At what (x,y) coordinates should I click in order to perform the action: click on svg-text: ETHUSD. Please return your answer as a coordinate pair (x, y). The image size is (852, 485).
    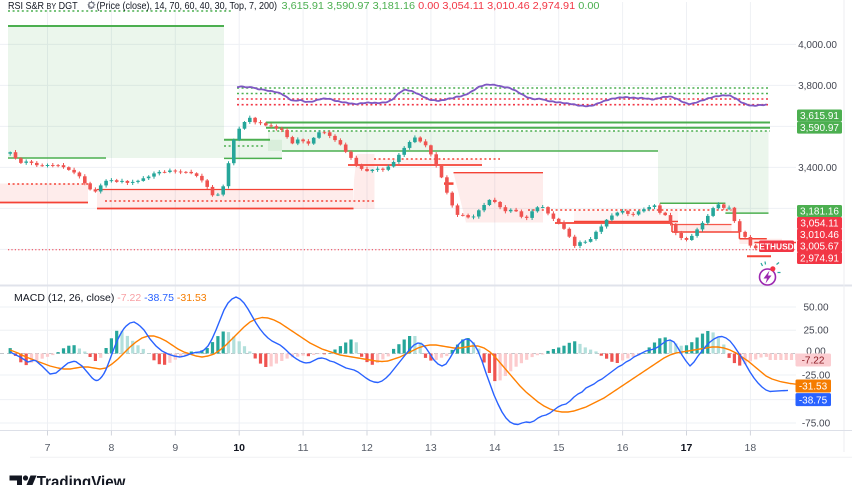
    Looking at the image, I should click on (776, 247).